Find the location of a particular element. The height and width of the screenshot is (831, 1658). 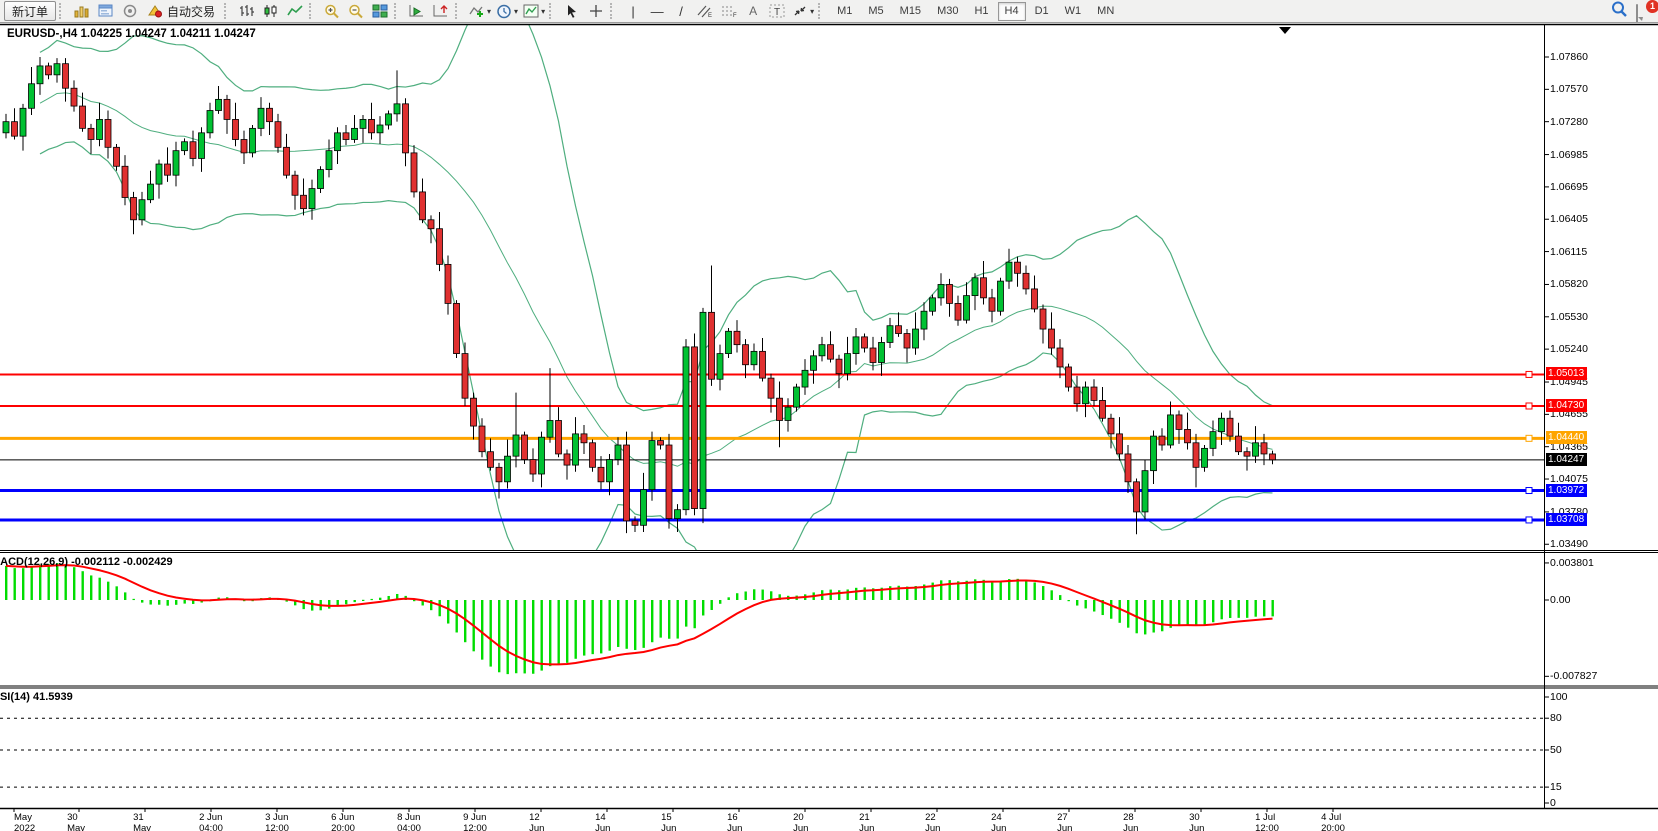

zoom-in-icon is located at coordinates (332, 11).